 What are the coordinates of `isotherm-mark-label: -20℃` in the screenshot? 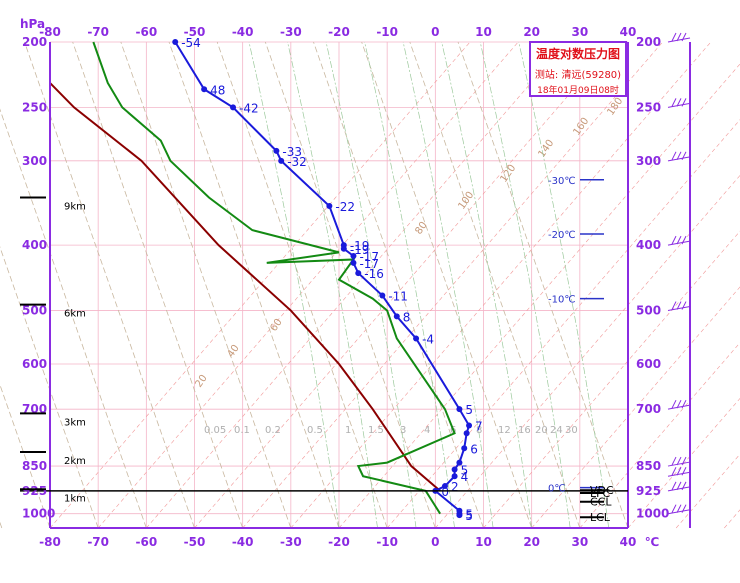 It's located at (562, 235).